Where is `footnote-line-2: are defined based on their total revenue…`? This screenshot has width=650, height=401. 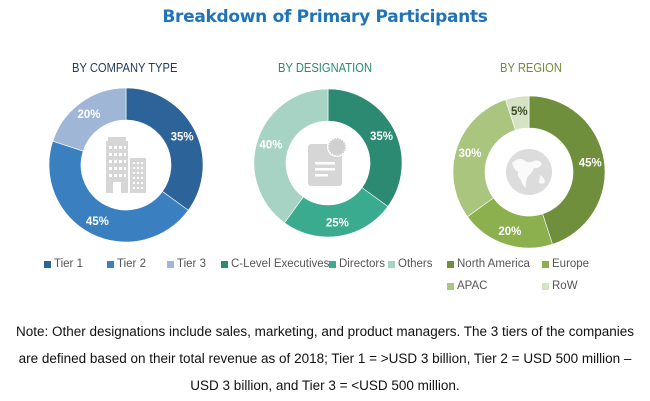 footnote-line-2: are defined based on their total revenue… is located at coordinates (325, 358).